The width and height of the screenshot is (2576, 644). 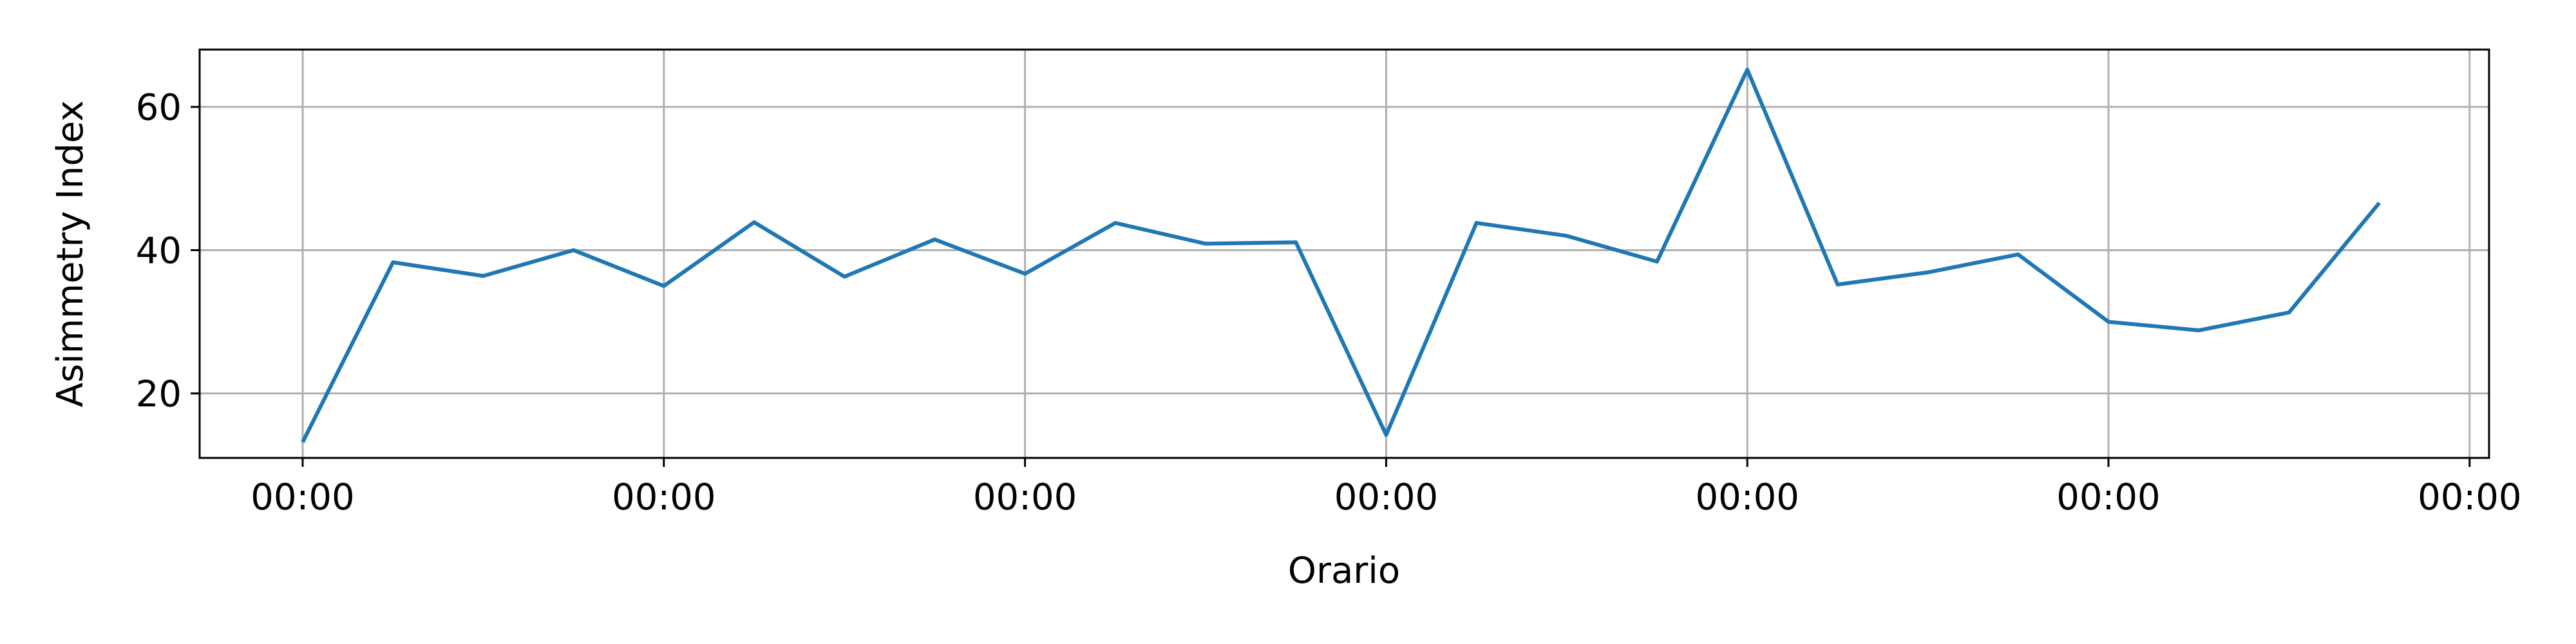 What do you see at coordinates (70, 254) in the screenshot?
I see `y-axis-label: Asimmetry Index` at bounding box center [70, 254].